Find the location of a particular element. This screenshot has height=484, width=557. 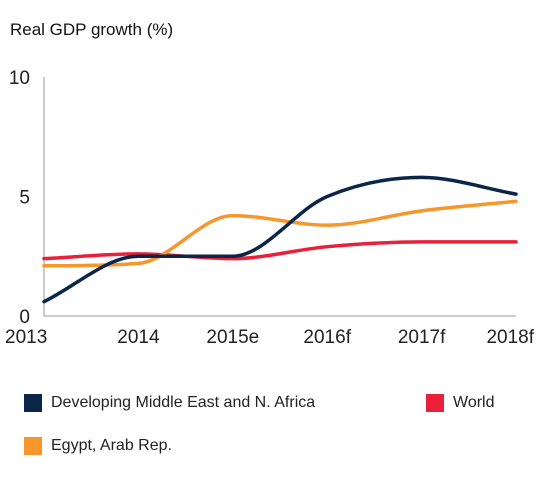

legend-item-egypt: Egypt, Arab Rep. is located at coordinates (98, 446).